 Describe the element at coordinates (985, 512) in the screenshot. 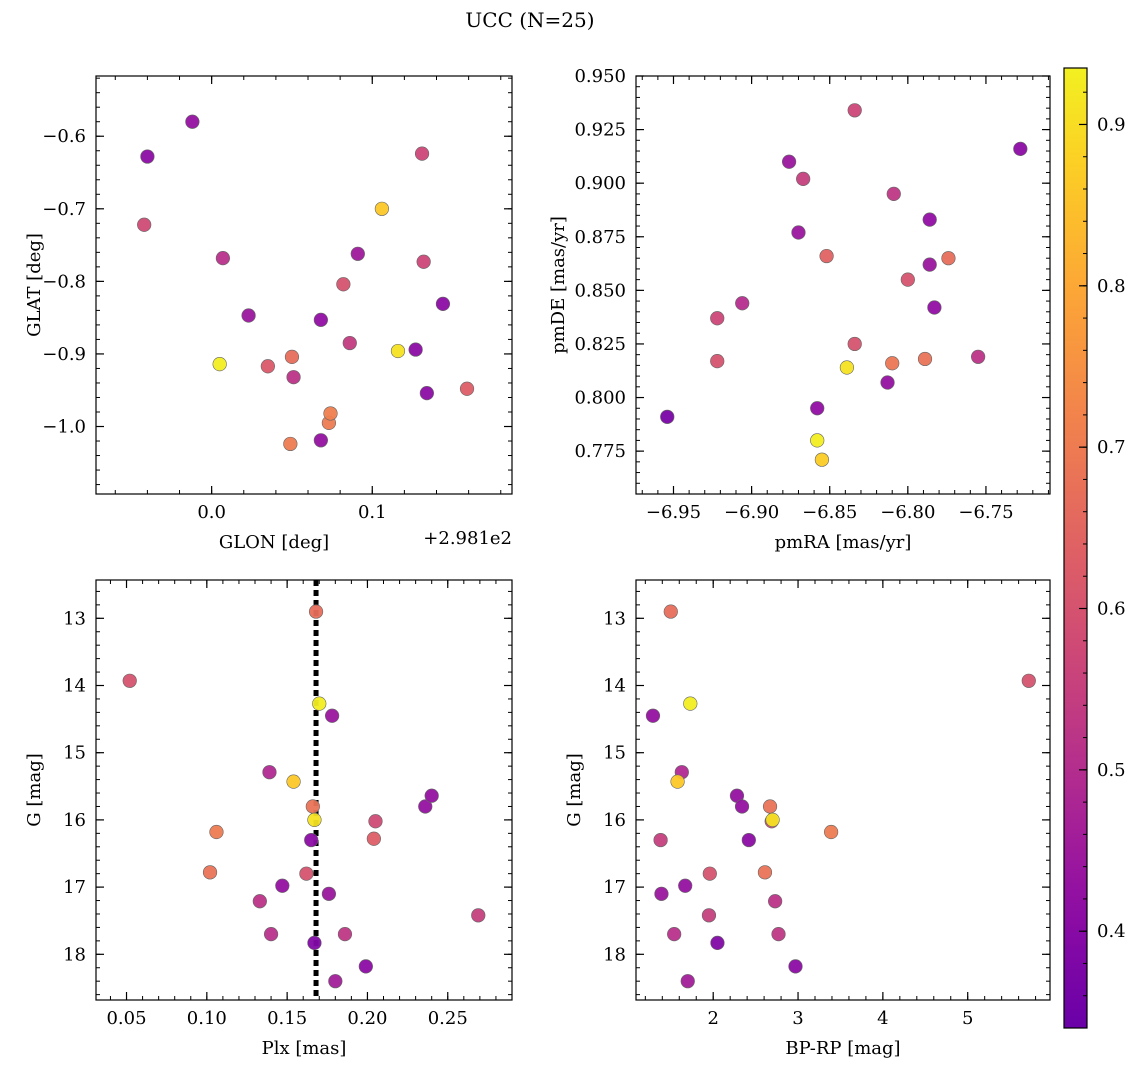

I see `x-tick-label: −6.75` at that location.